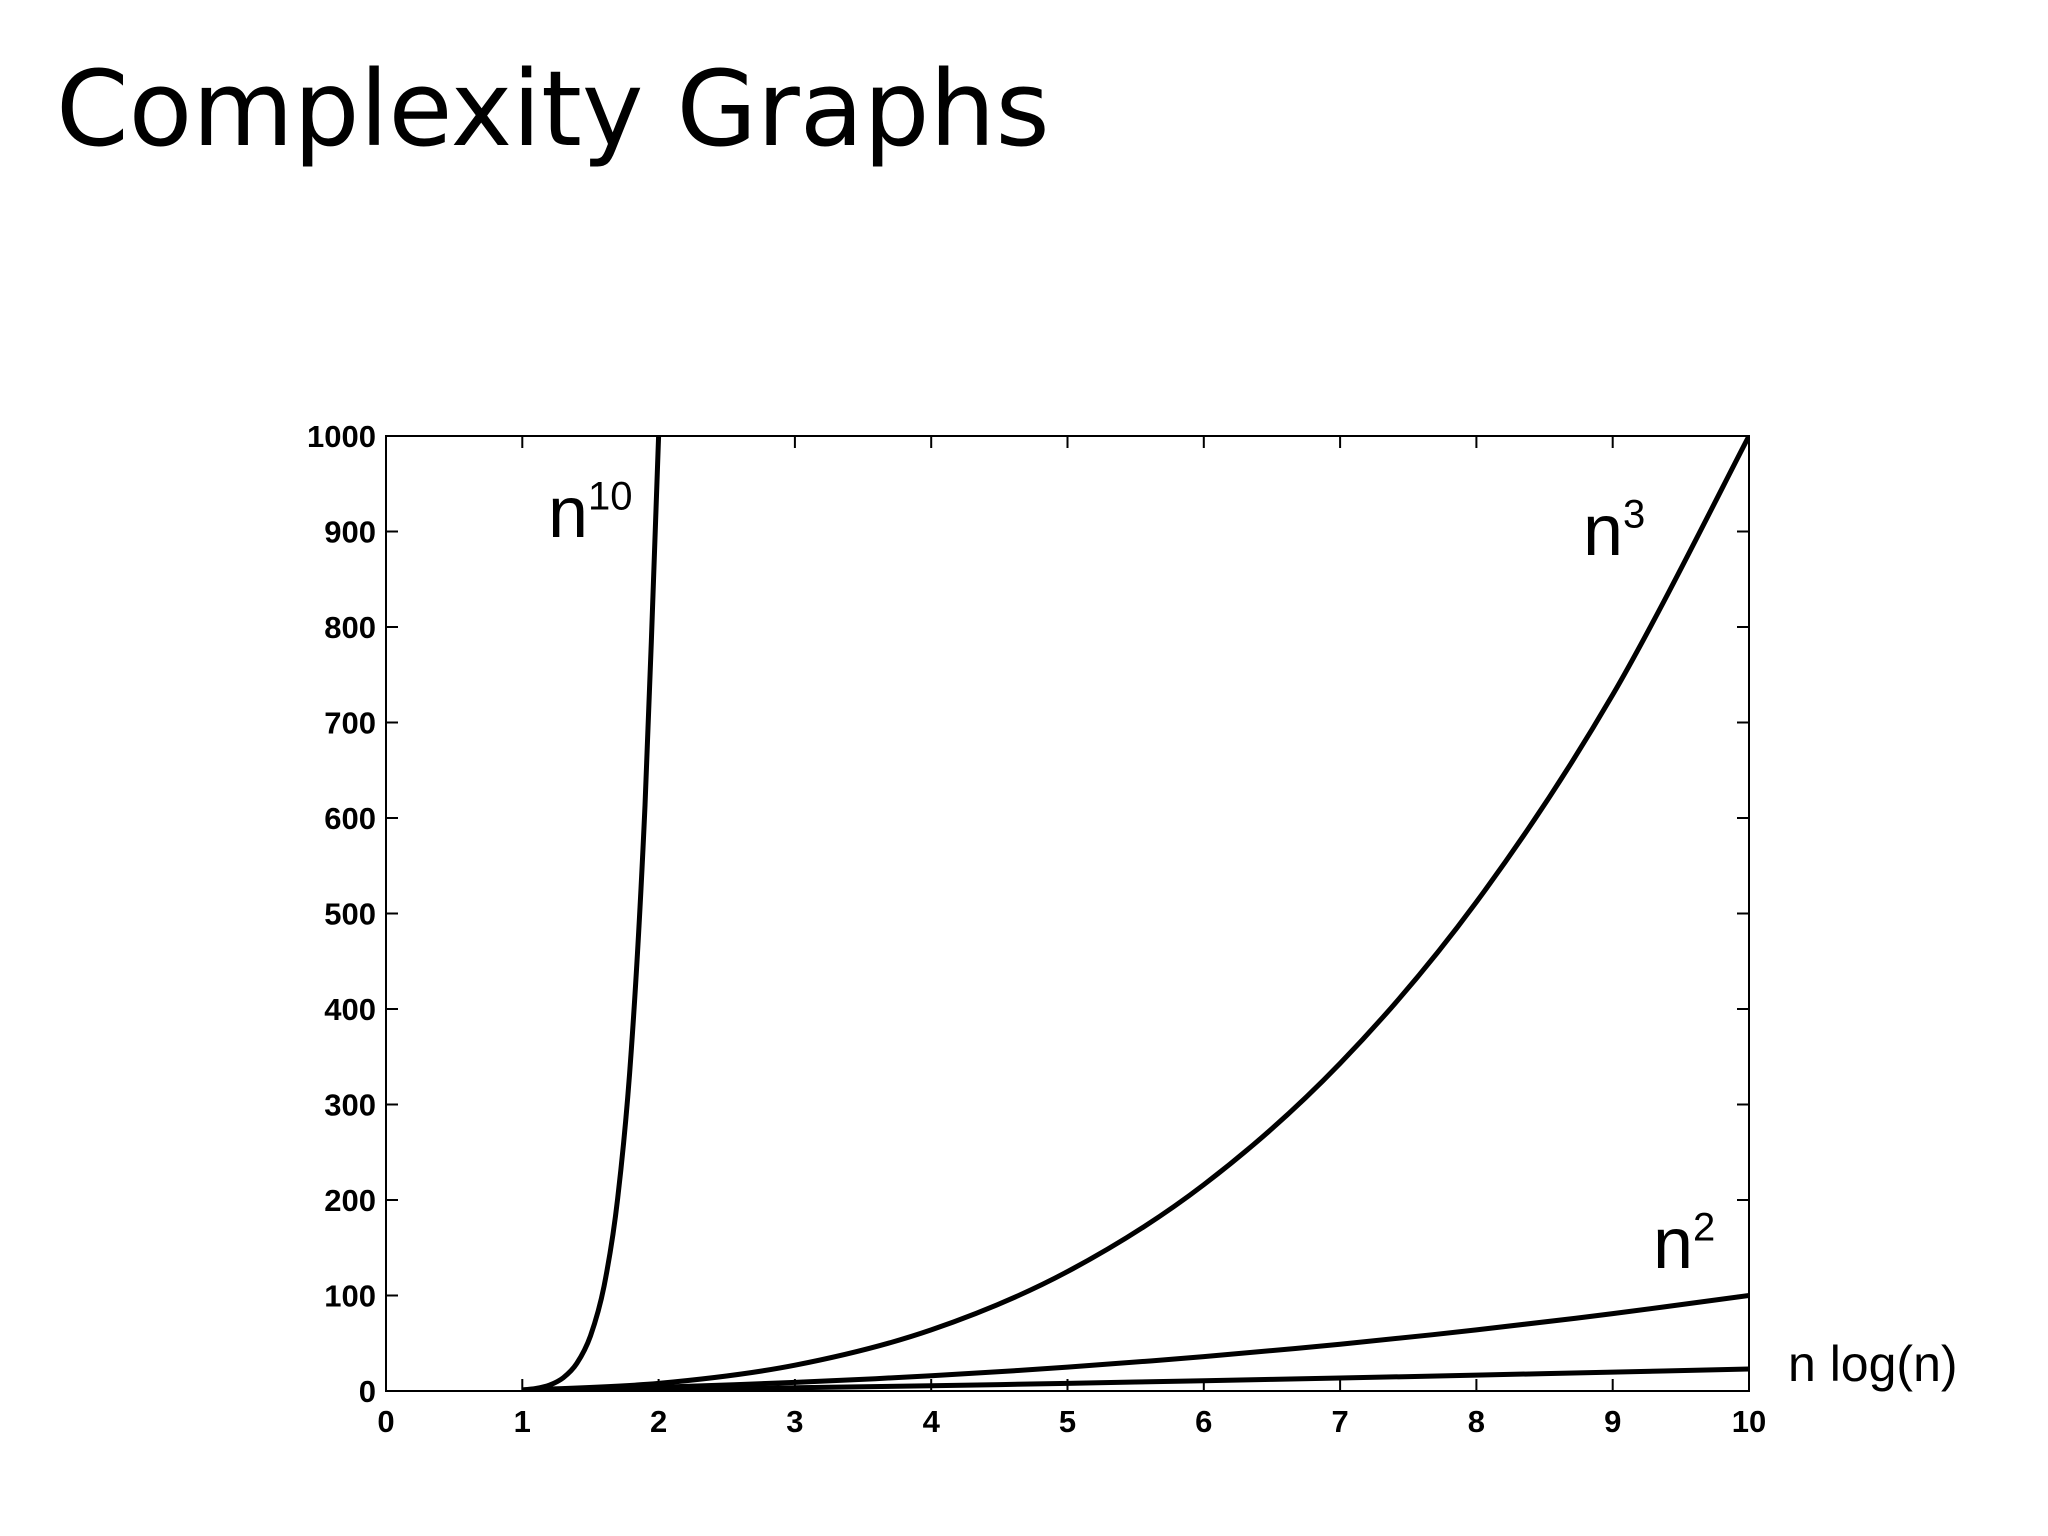  What do you see at coordinates (610, 497) in the screenshot?
I see `series-label-exponent: 10` at bounding box center [610, 497].